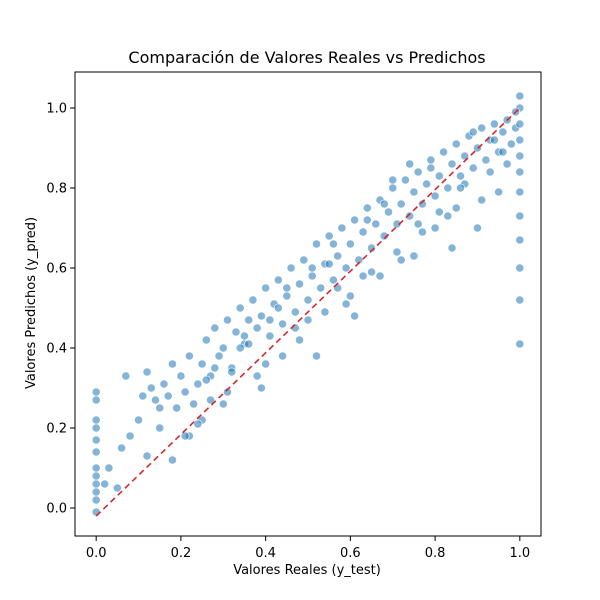 This screenshot has width=600, height=600. What do you see at coordinates (56, 509) in the screenshot?
I see `y-tick-label: 0.0` at bounding box center [56, 509].